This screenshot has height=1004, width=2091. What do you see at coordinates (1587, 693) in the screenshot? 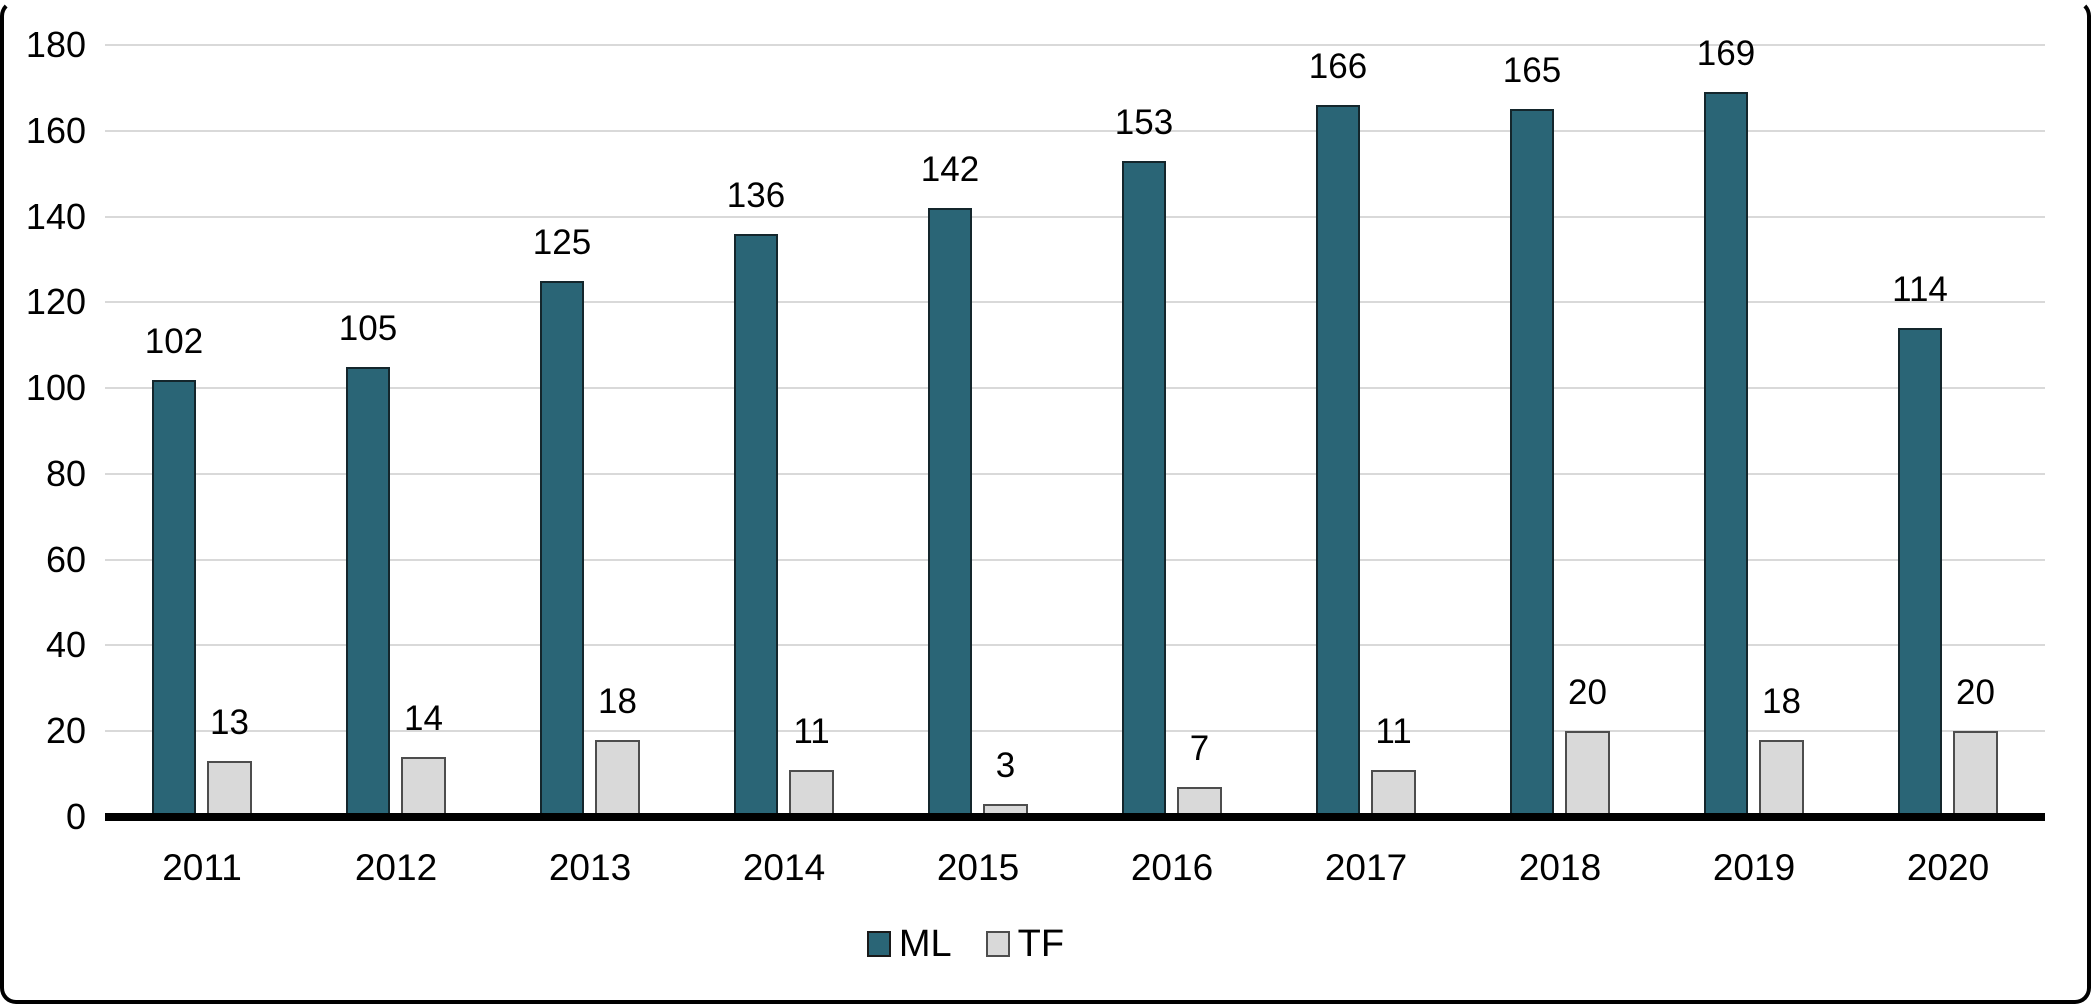
I see `tf-value-label-2018: 20` at bounding box center [1587, 693].